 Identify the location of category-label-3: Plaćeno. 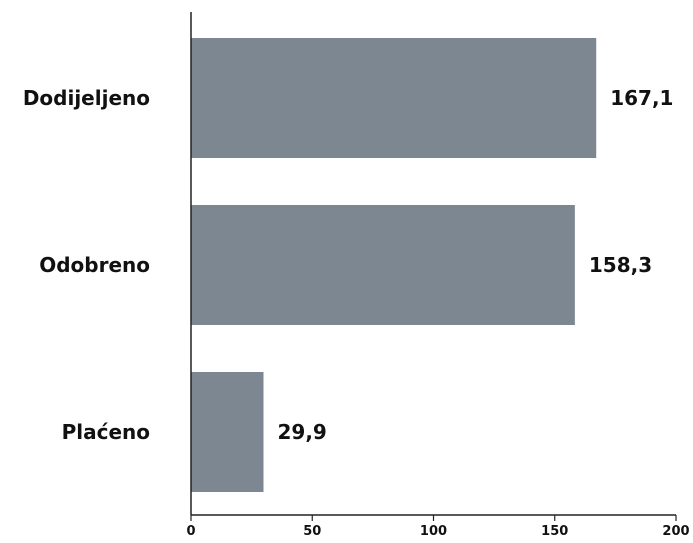
(106, 432).